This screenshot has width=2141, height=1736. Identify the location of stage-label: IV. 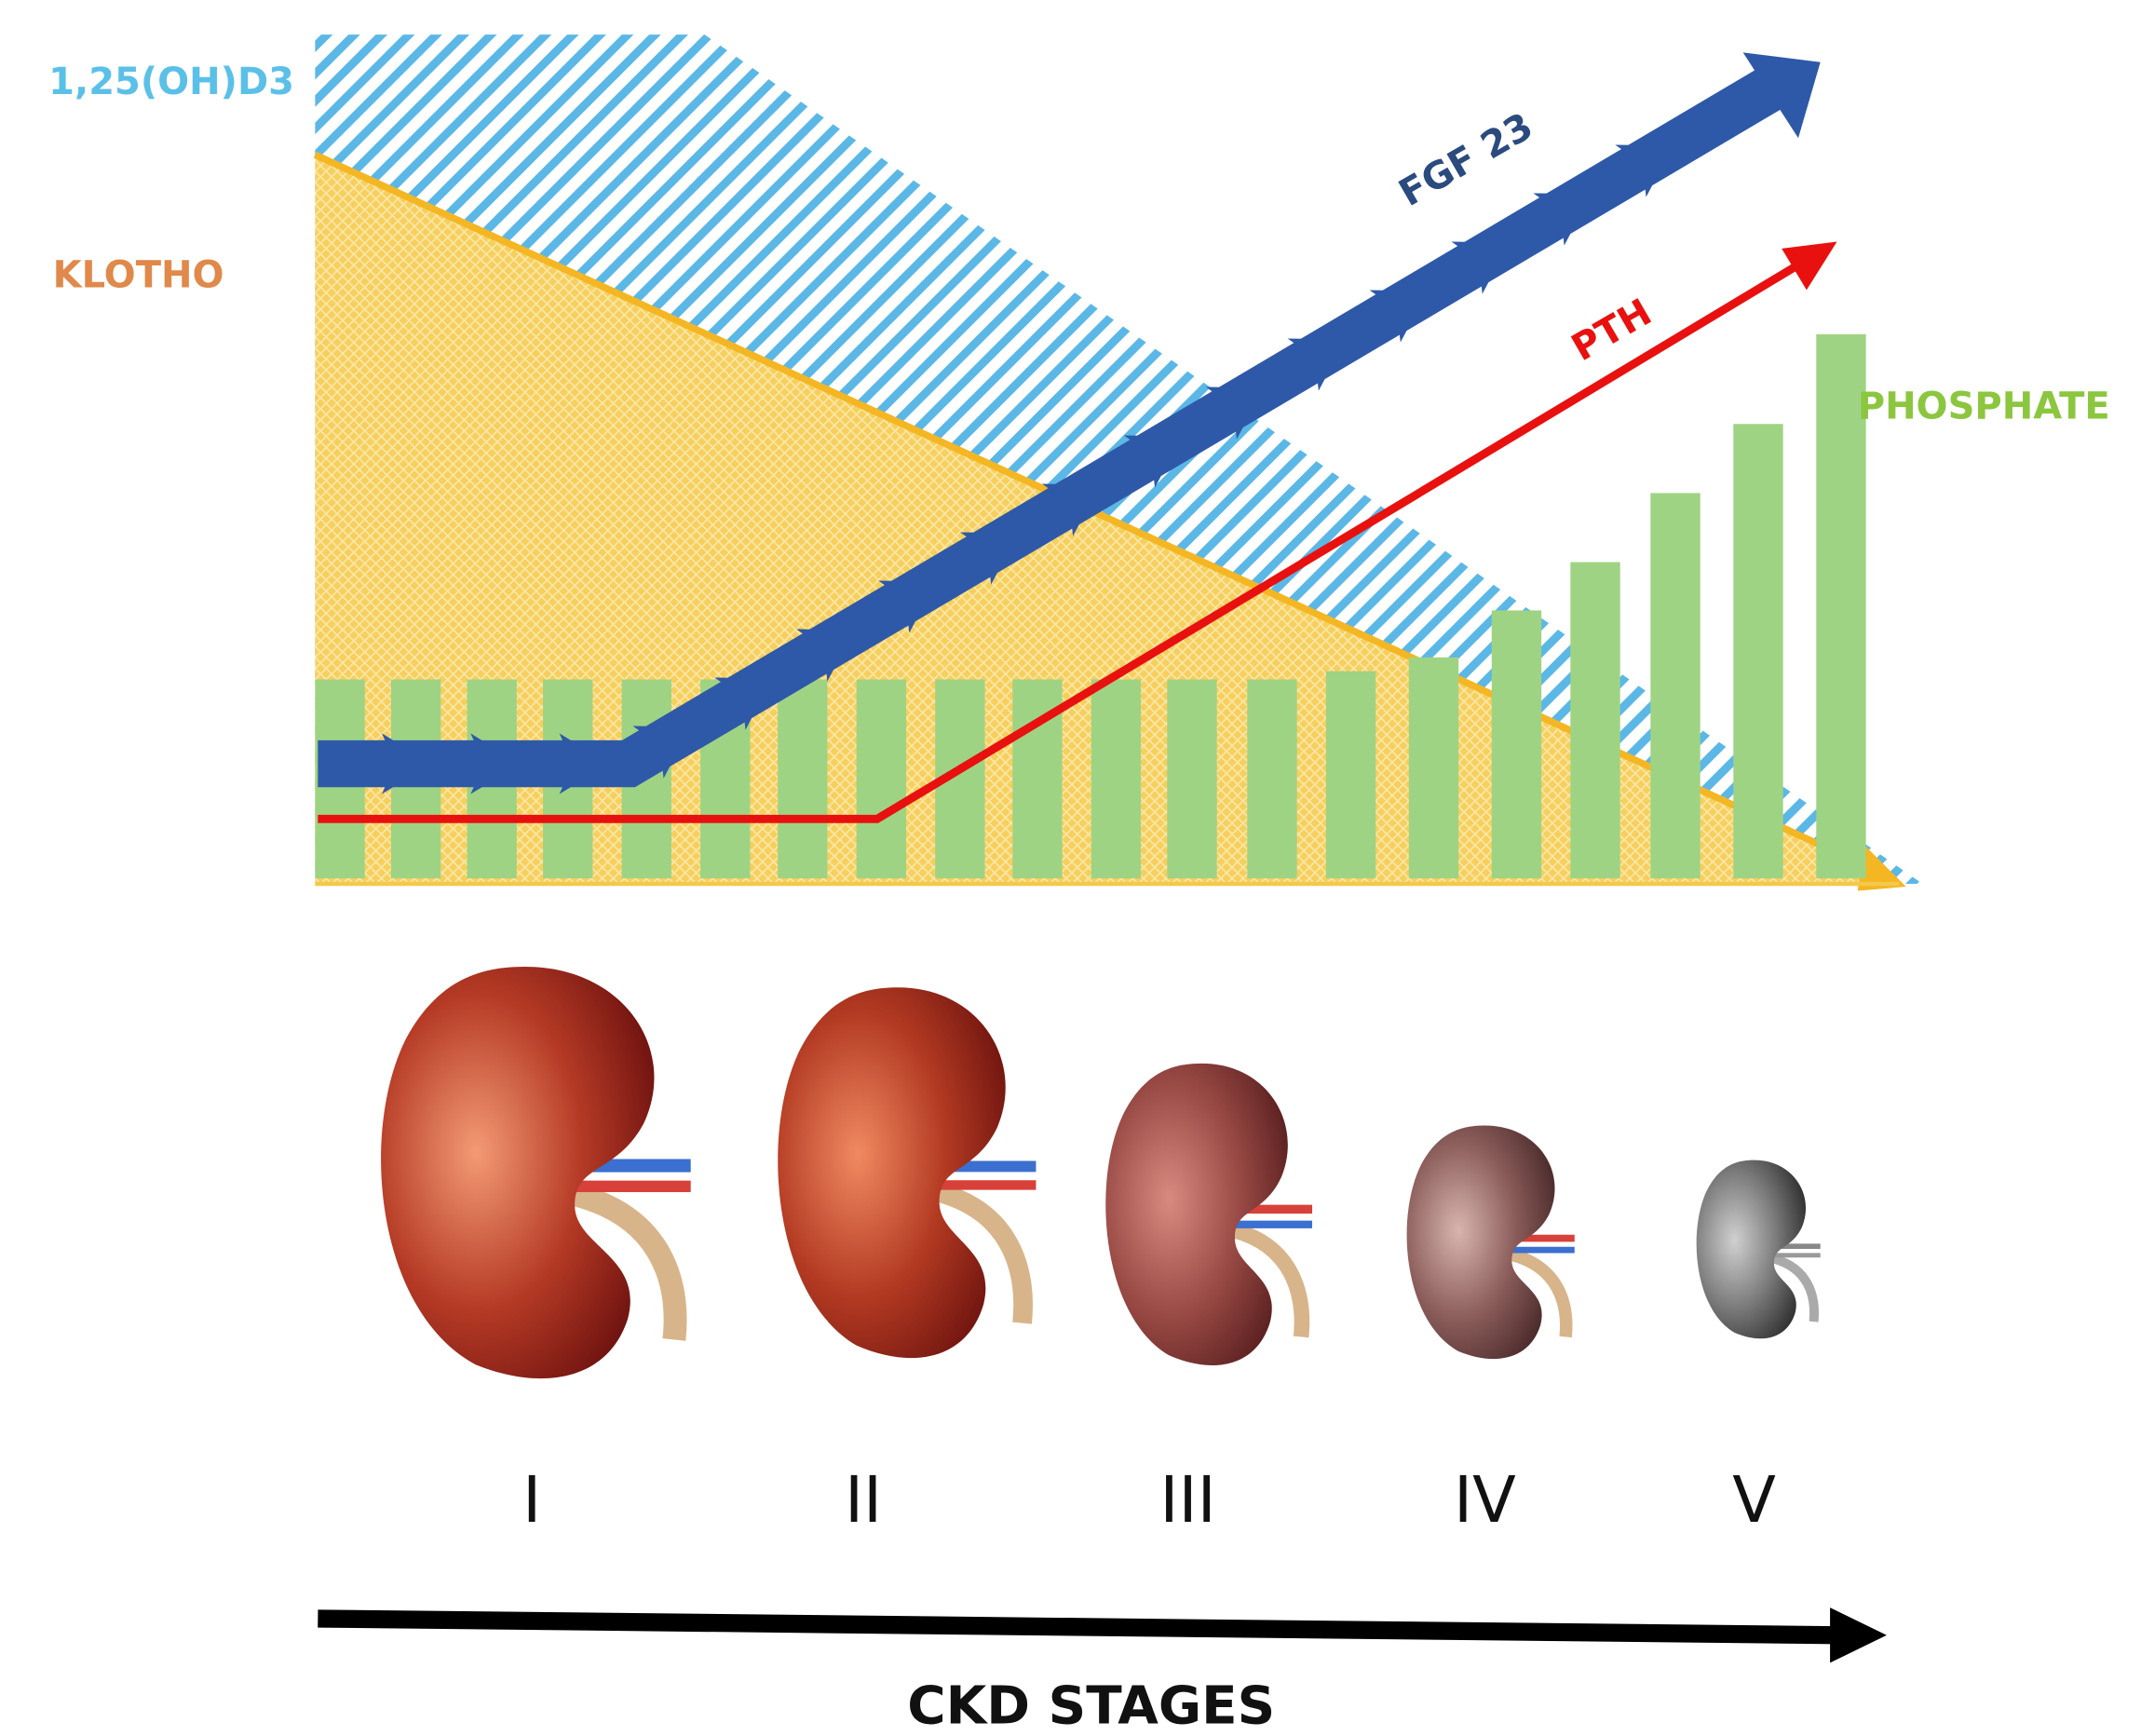
(1485, 1501).